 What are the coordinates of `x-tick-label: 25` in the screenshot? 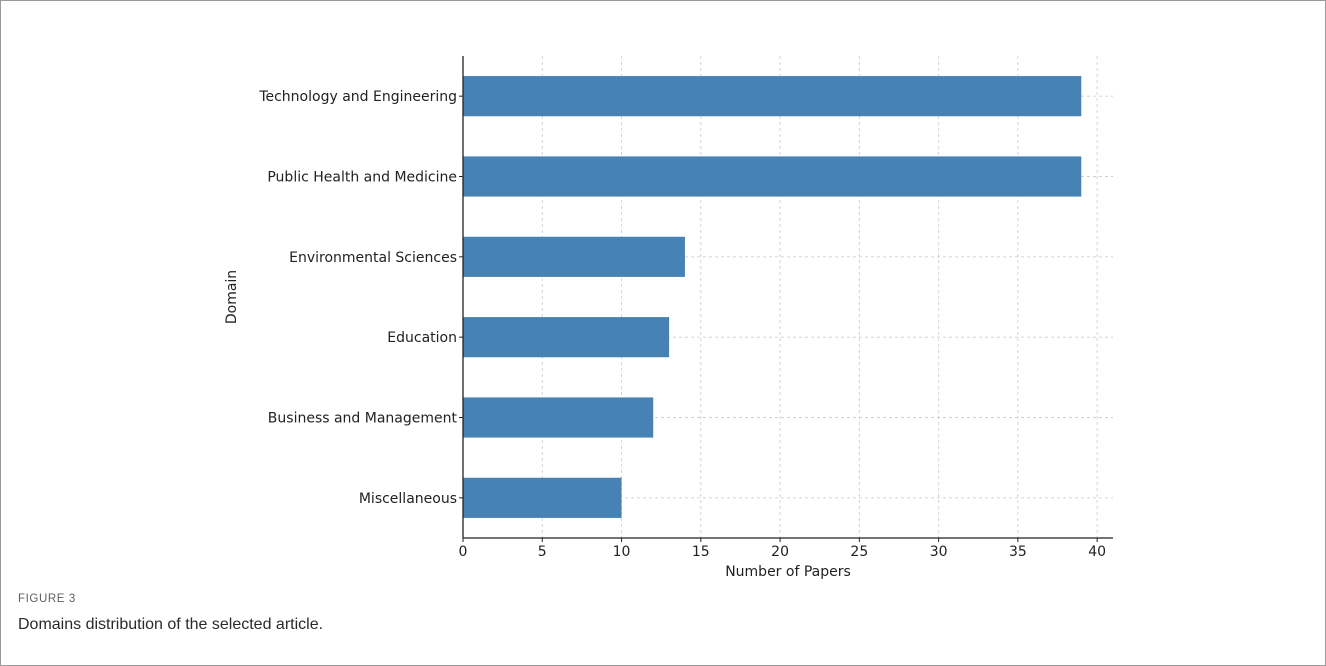 It's located at (859, 552).